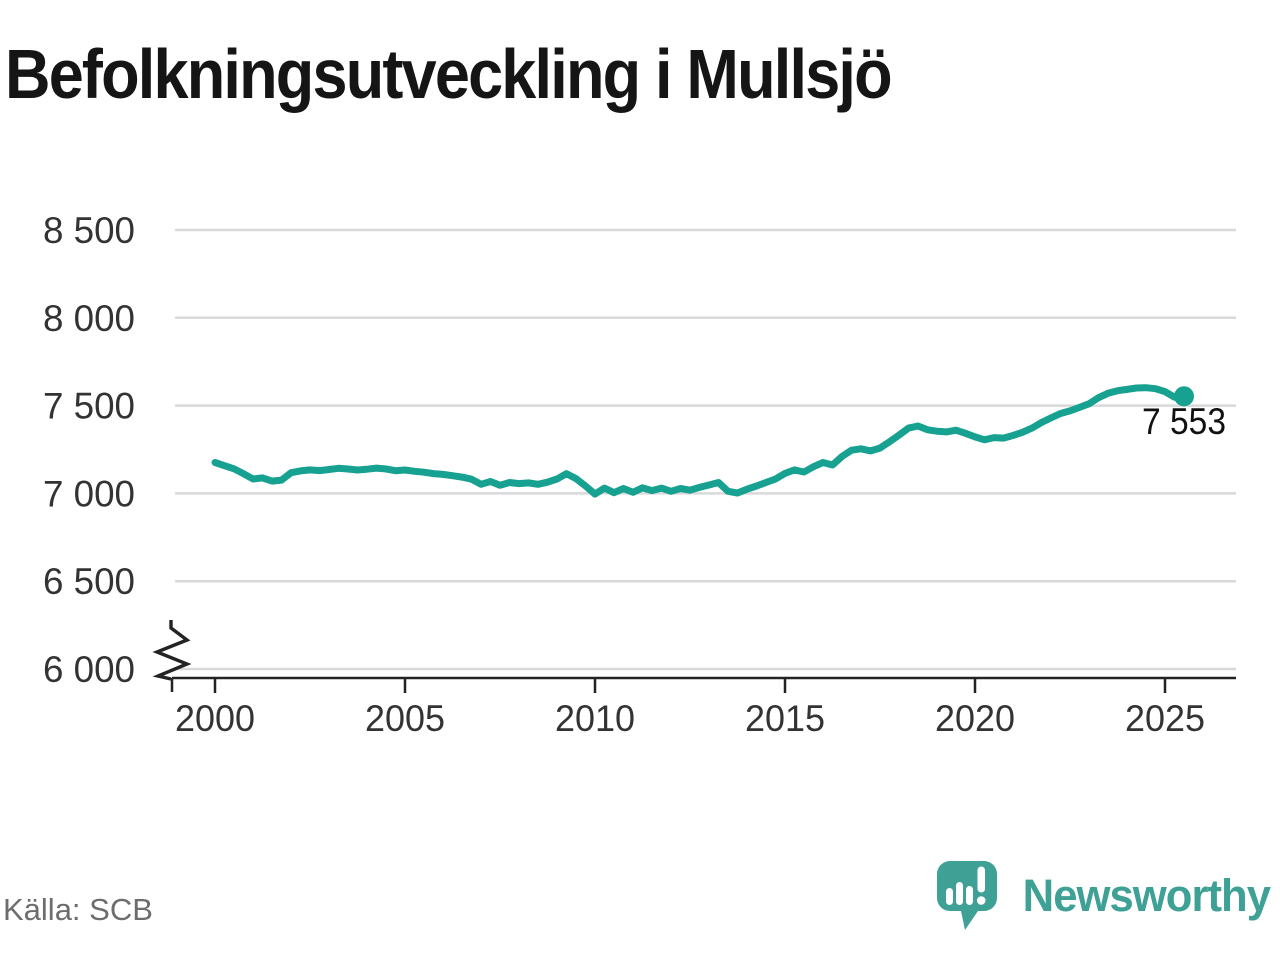 This screenshot has width=1280, height=960. What do you see at coordinates (89, 581) in the screenshot?
I see `y-tick-label: 6 500` at bounding box center [89, 581].